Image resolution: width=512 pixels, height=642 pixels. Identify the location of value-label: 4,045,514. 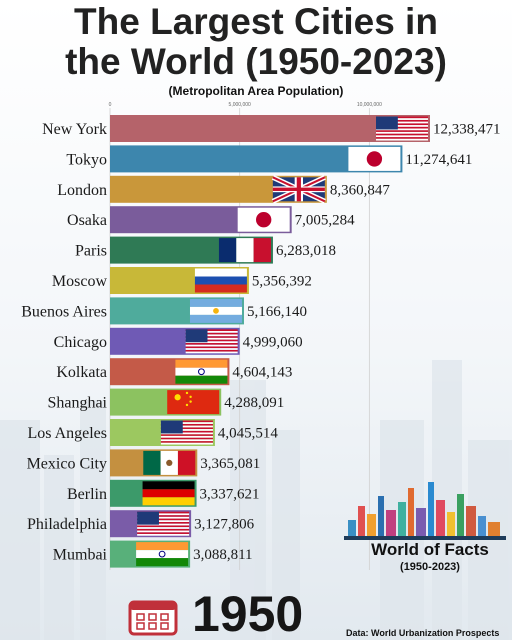
(248, 434).